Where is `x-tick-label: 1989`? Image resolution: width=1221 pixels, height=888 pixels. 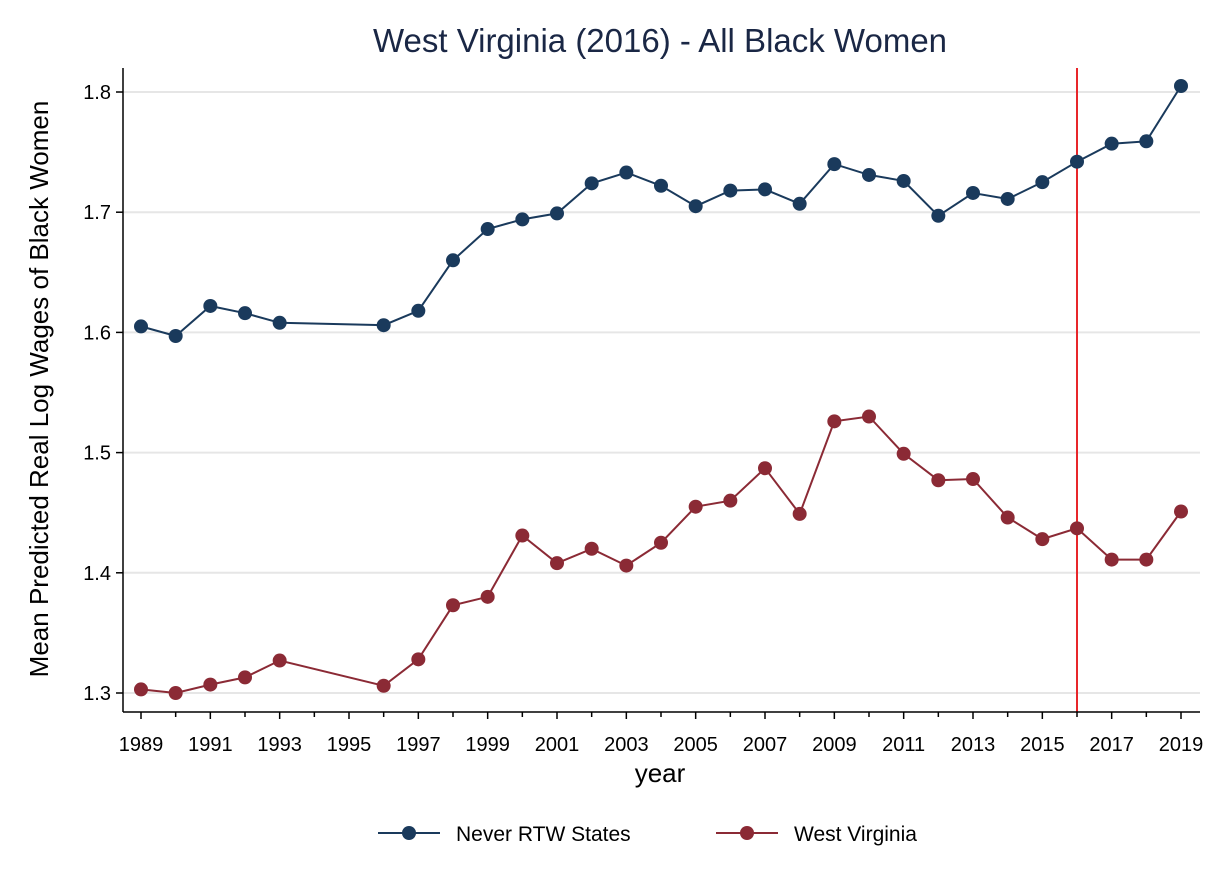 x-tick-label: 1989 is located at coordinates (141, 745).